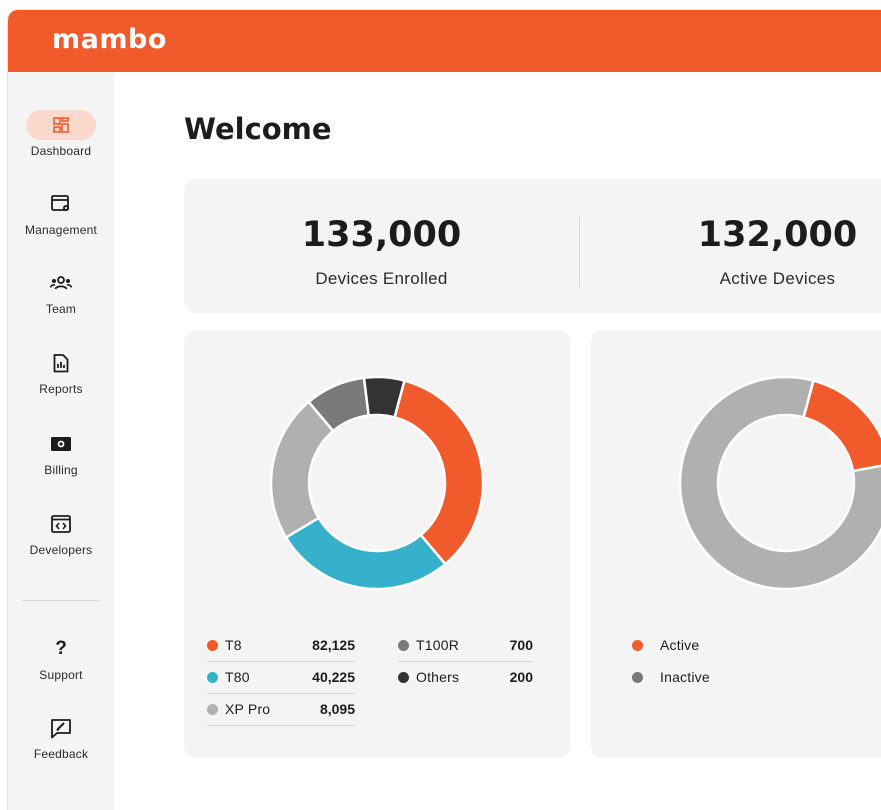 The width and height of the screenshot is (881, 810). I want to click on sidebar: Dashboard Management, so click(61, 441).